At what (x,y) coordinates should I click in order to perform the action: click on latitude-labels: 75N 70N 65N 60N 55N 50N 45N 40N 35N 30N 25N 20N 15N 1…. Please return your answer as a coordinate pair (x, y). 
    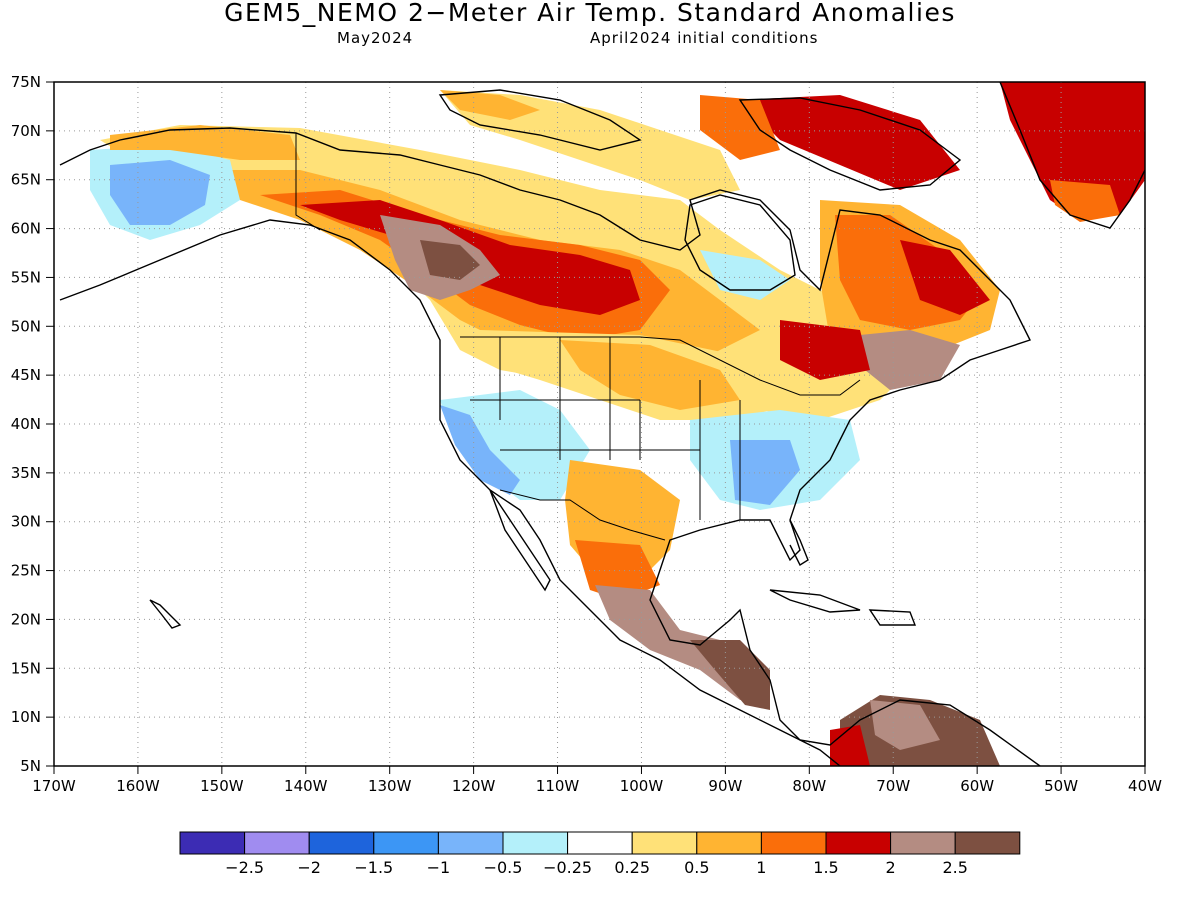
    Looking at the image, I should click on (32, 424).